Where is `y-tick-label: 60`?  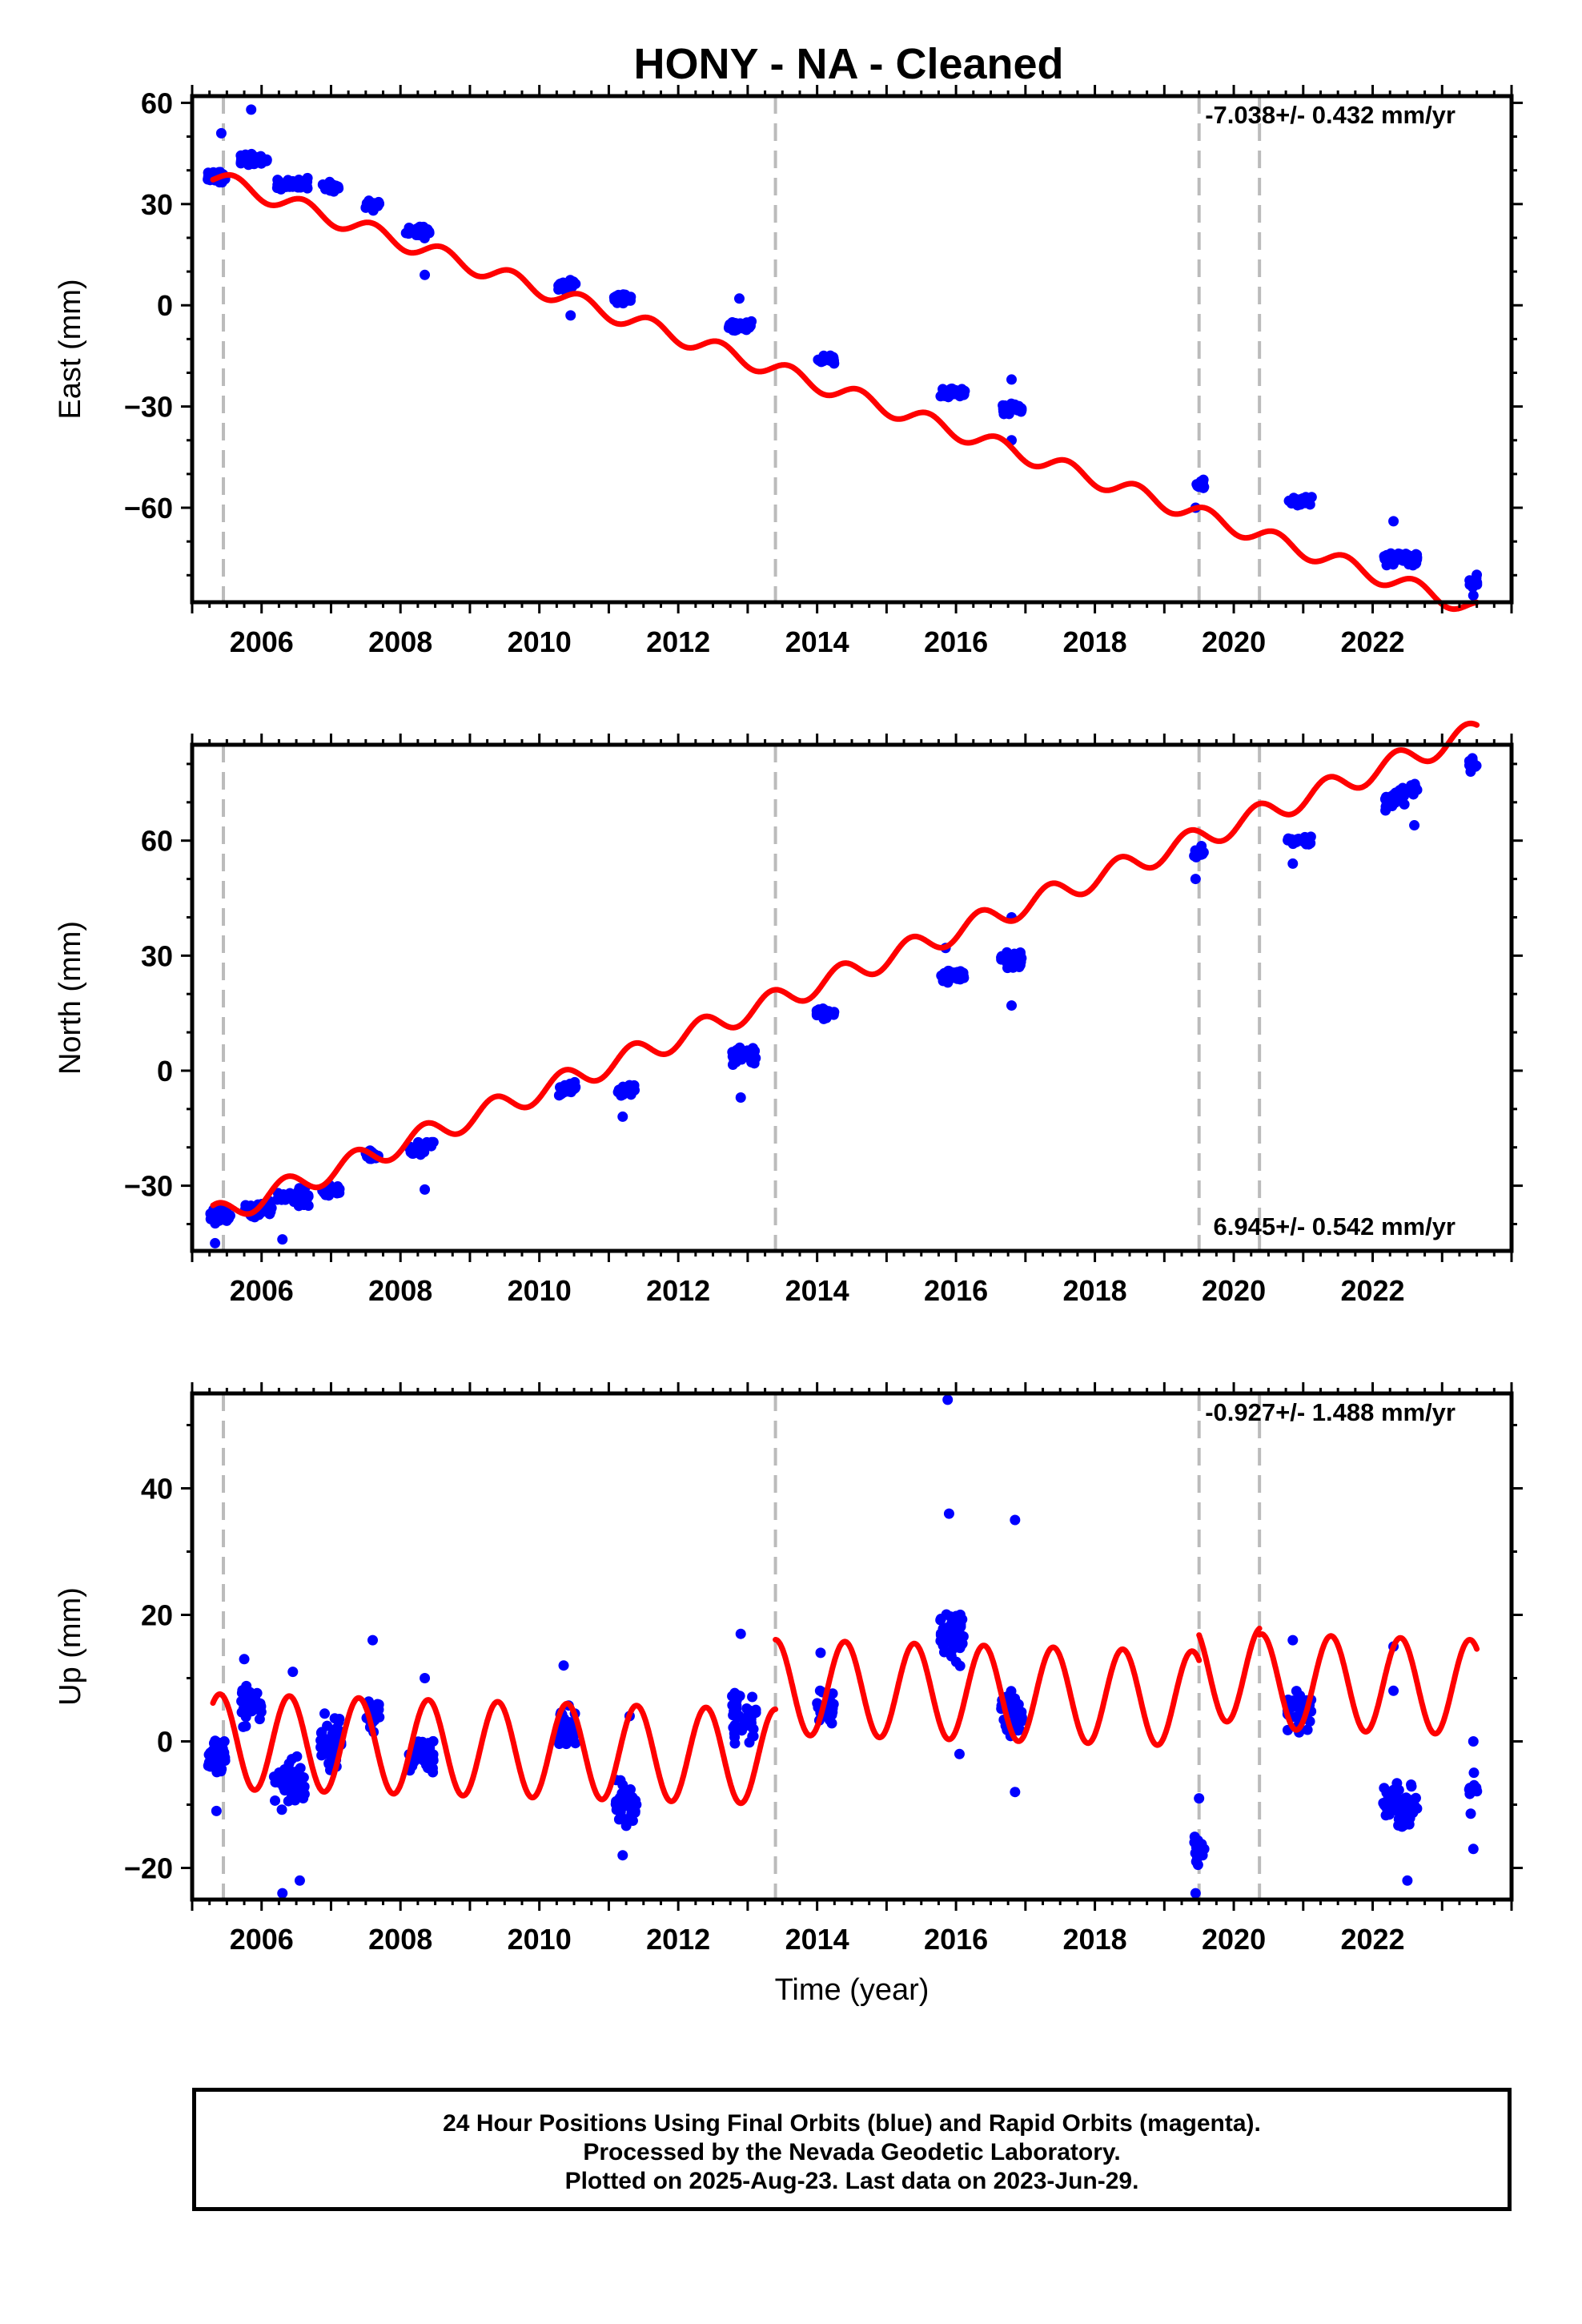
y-tick-label: 60 is located at coordinates (157, 102).